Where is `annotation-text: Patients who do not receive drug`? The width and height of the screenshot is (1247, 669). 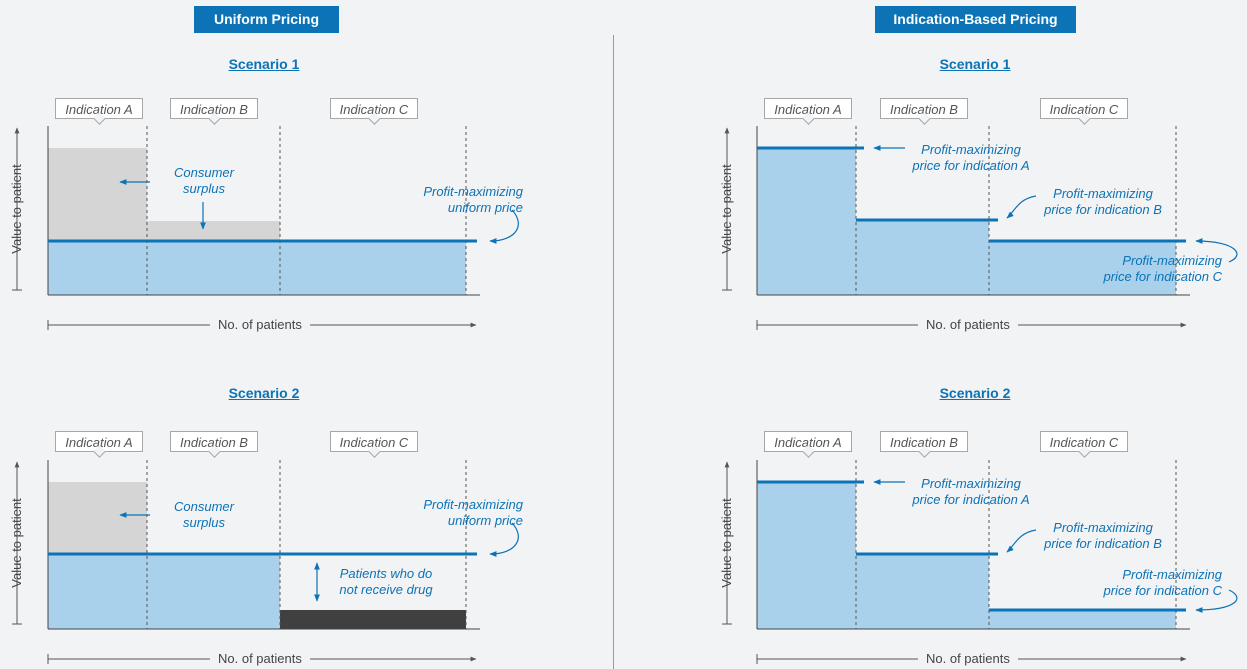 annotation-text: Patients who do not receive drug is located at coordinates (386, 581).